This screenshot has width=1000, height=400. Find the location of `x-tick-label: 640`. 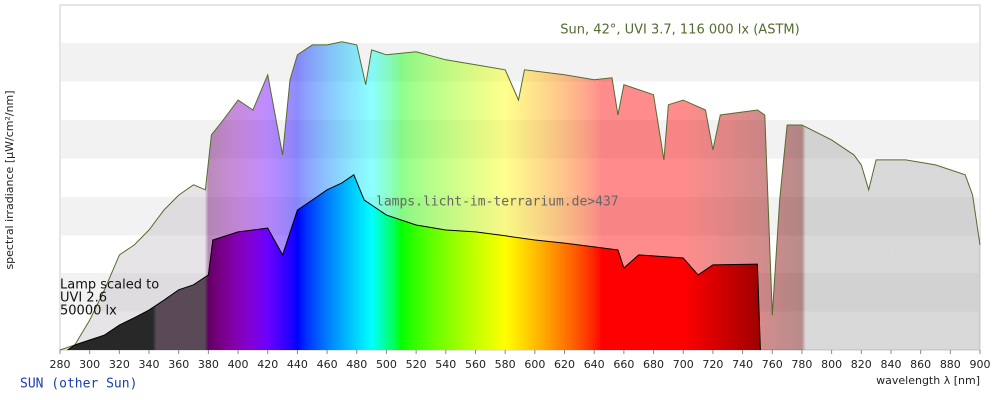

x-tick-label: 640 is located at coordinates (594, 364).